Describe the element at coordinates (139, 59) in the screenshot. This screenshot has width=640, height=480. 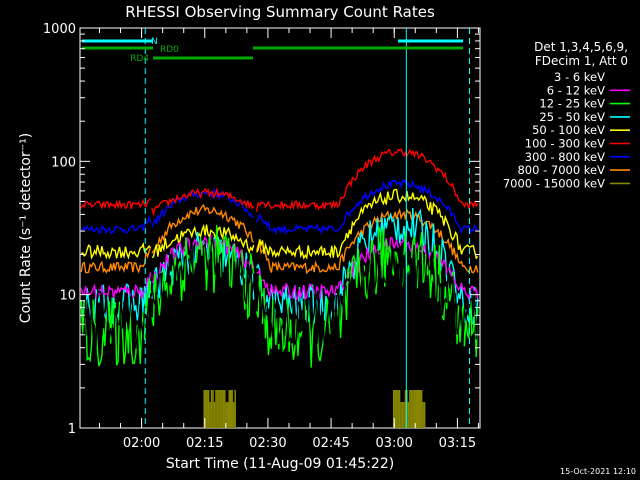
I see `flag-label: RD4` at that location.